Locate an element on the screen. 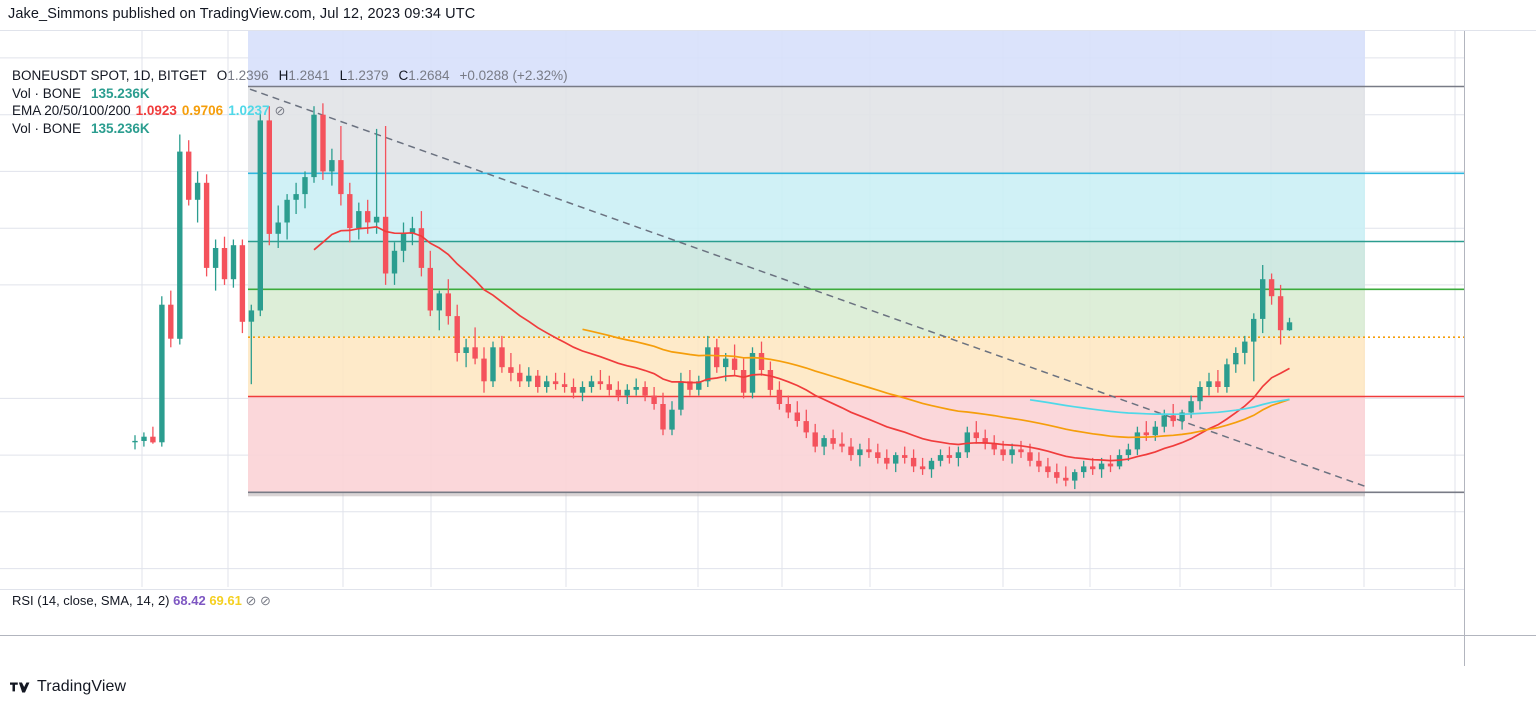 The image size is (1536, 708). legend-ema-title: EMA 20/50/100/200 is located at coordinates (71, 110).